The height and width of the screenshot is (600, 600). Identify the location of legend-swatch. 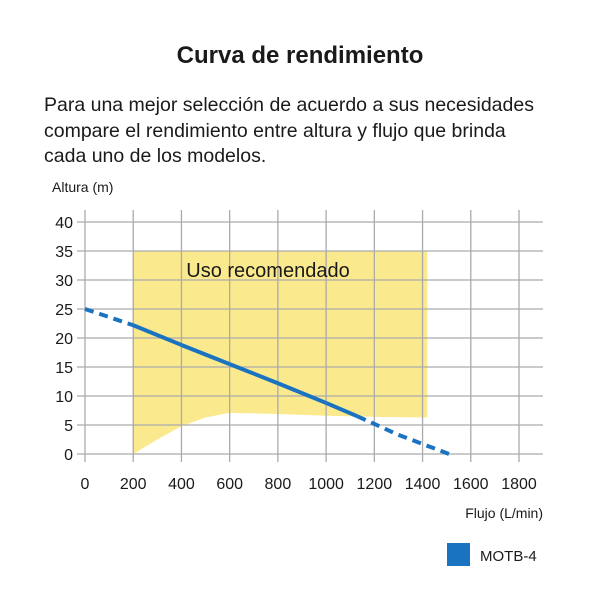
(458, 554).